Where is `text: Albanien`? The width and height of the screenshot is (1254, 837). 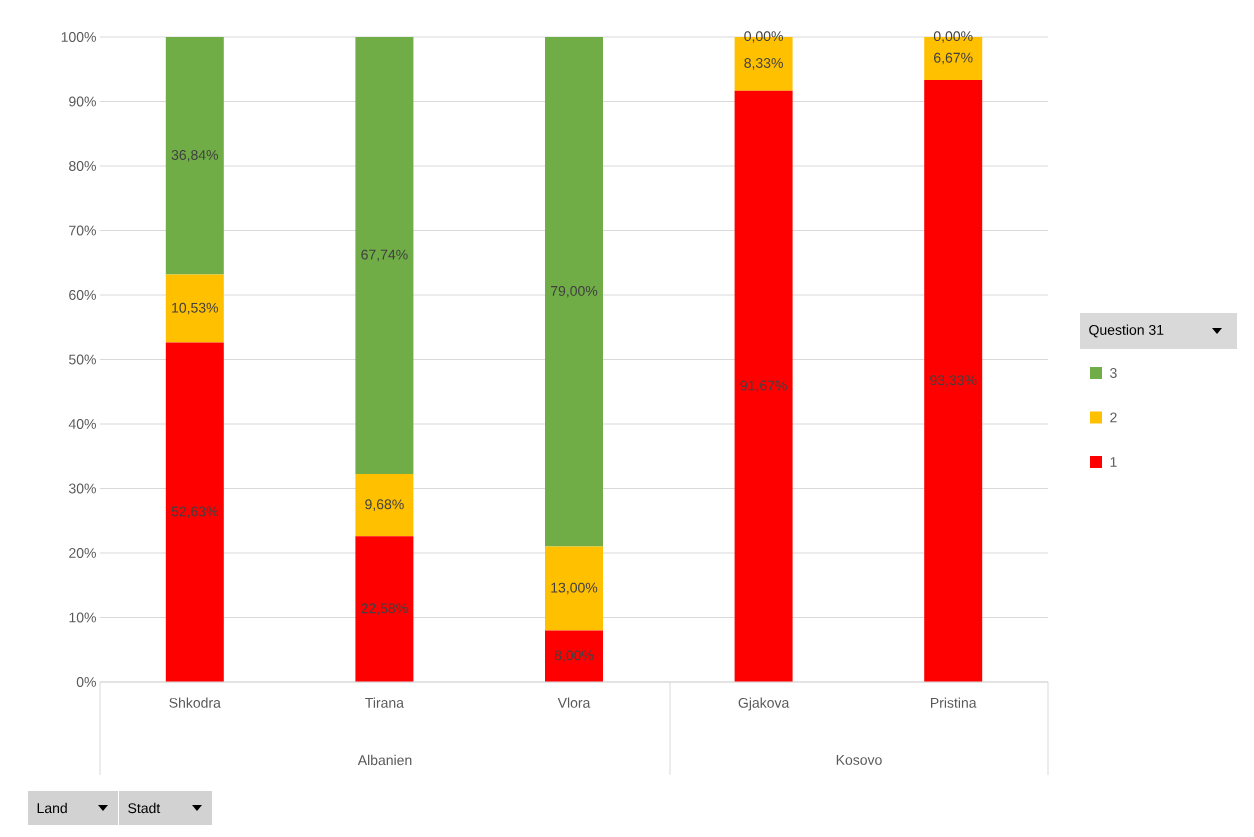 text: Albanien is located at coordinates (384, 760).